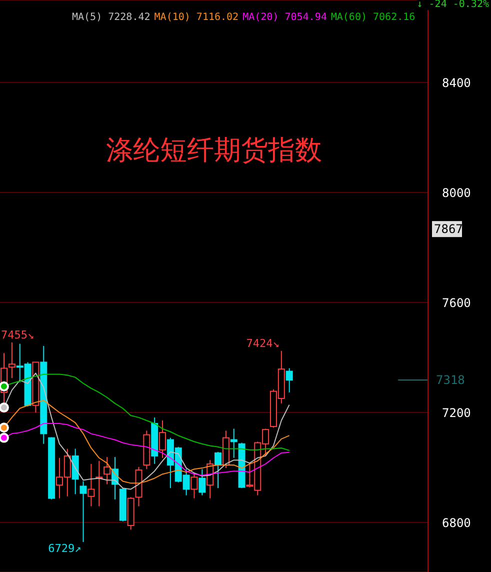 The height and width of the screenshot is (572, 491). What do you see at coordinates (111, 17) in the screenshot?
I see `text: MA(5) 7228.42` at bounding box center [111, 17].